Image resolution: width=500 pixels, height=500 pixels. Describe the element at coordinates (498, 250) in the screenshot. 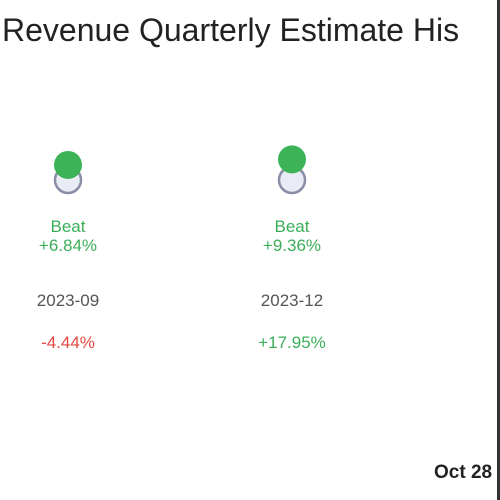

I see `right-border` at that location.